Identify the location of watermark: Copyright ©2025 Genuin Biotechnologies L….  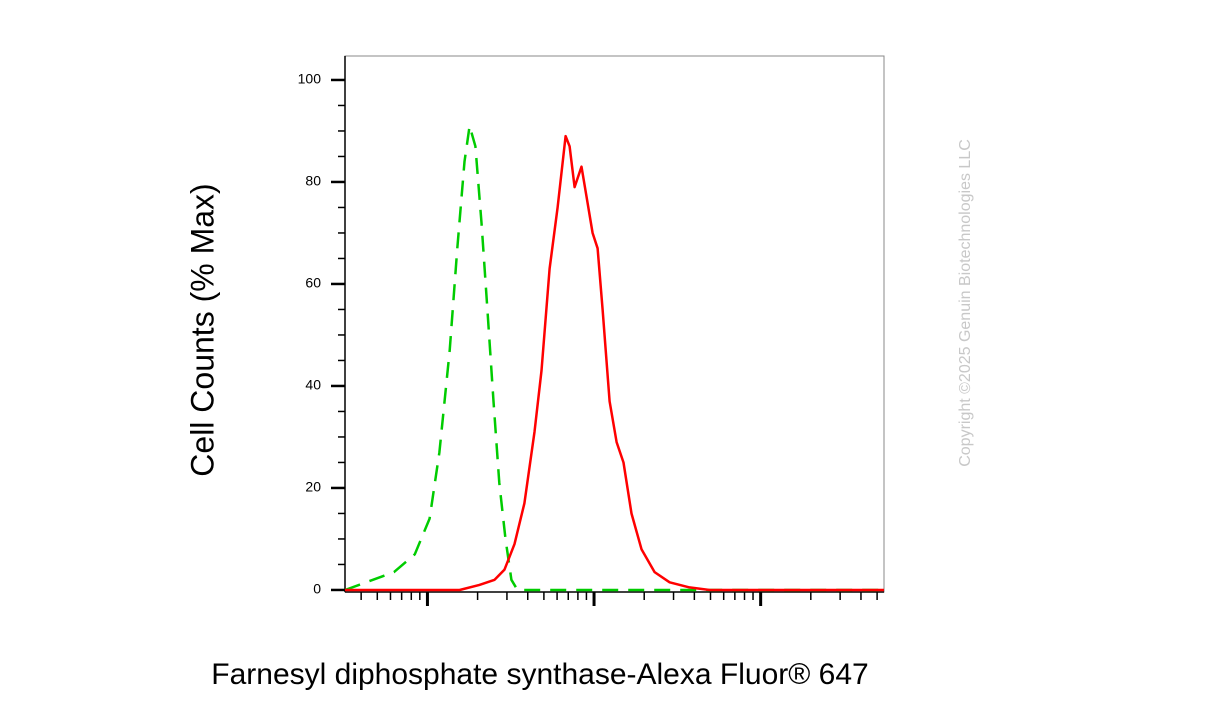
(965, 303).